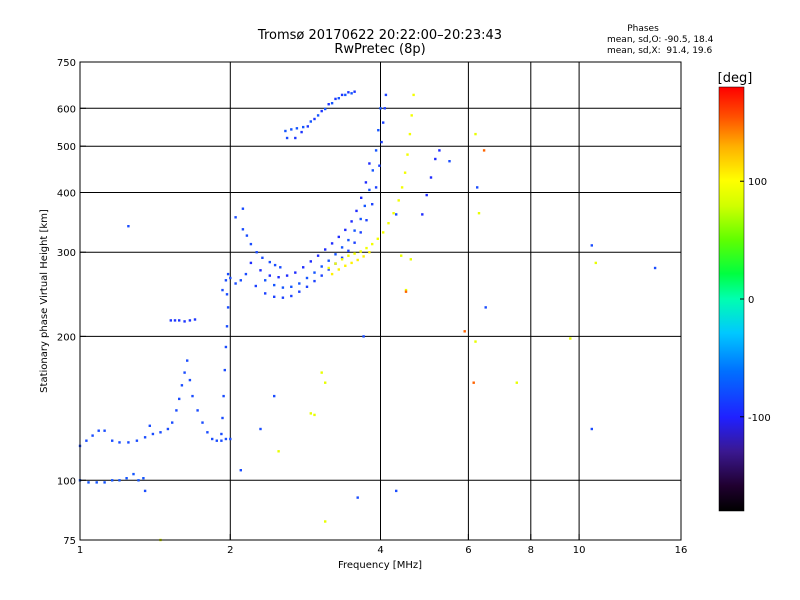  Describe the element at coordinates (66, 63) in the screenshot. I see `y-tick-label: 750` at that location.